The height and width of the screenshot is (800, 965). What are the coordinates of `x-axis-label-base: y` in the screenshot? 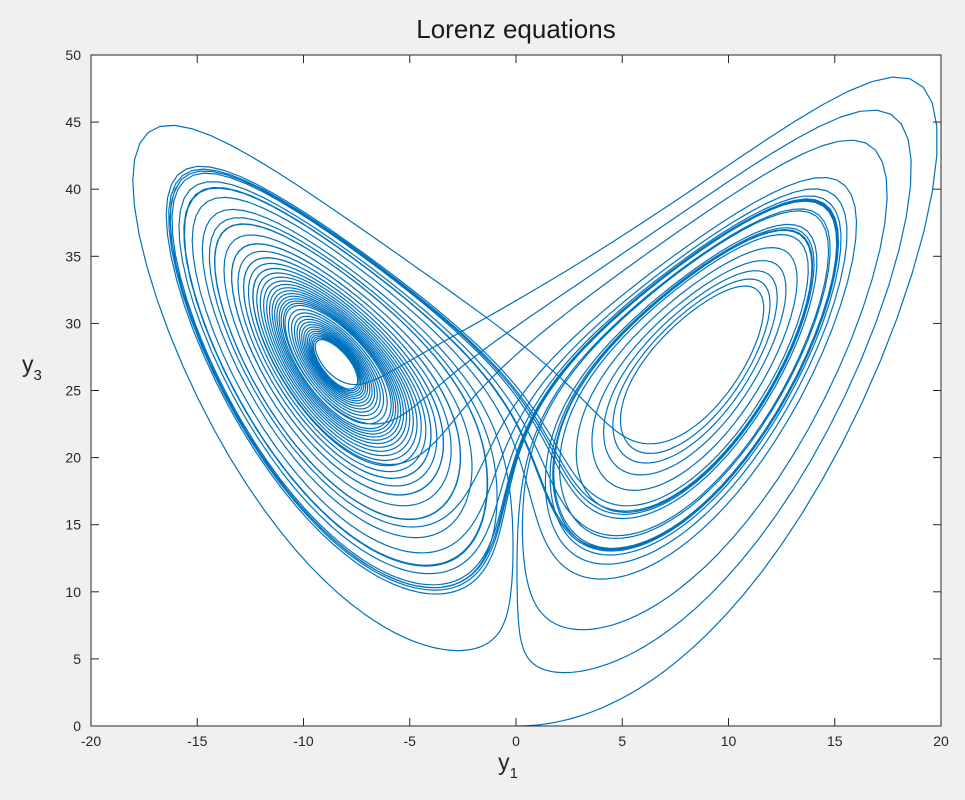 It's located at (504, 762).